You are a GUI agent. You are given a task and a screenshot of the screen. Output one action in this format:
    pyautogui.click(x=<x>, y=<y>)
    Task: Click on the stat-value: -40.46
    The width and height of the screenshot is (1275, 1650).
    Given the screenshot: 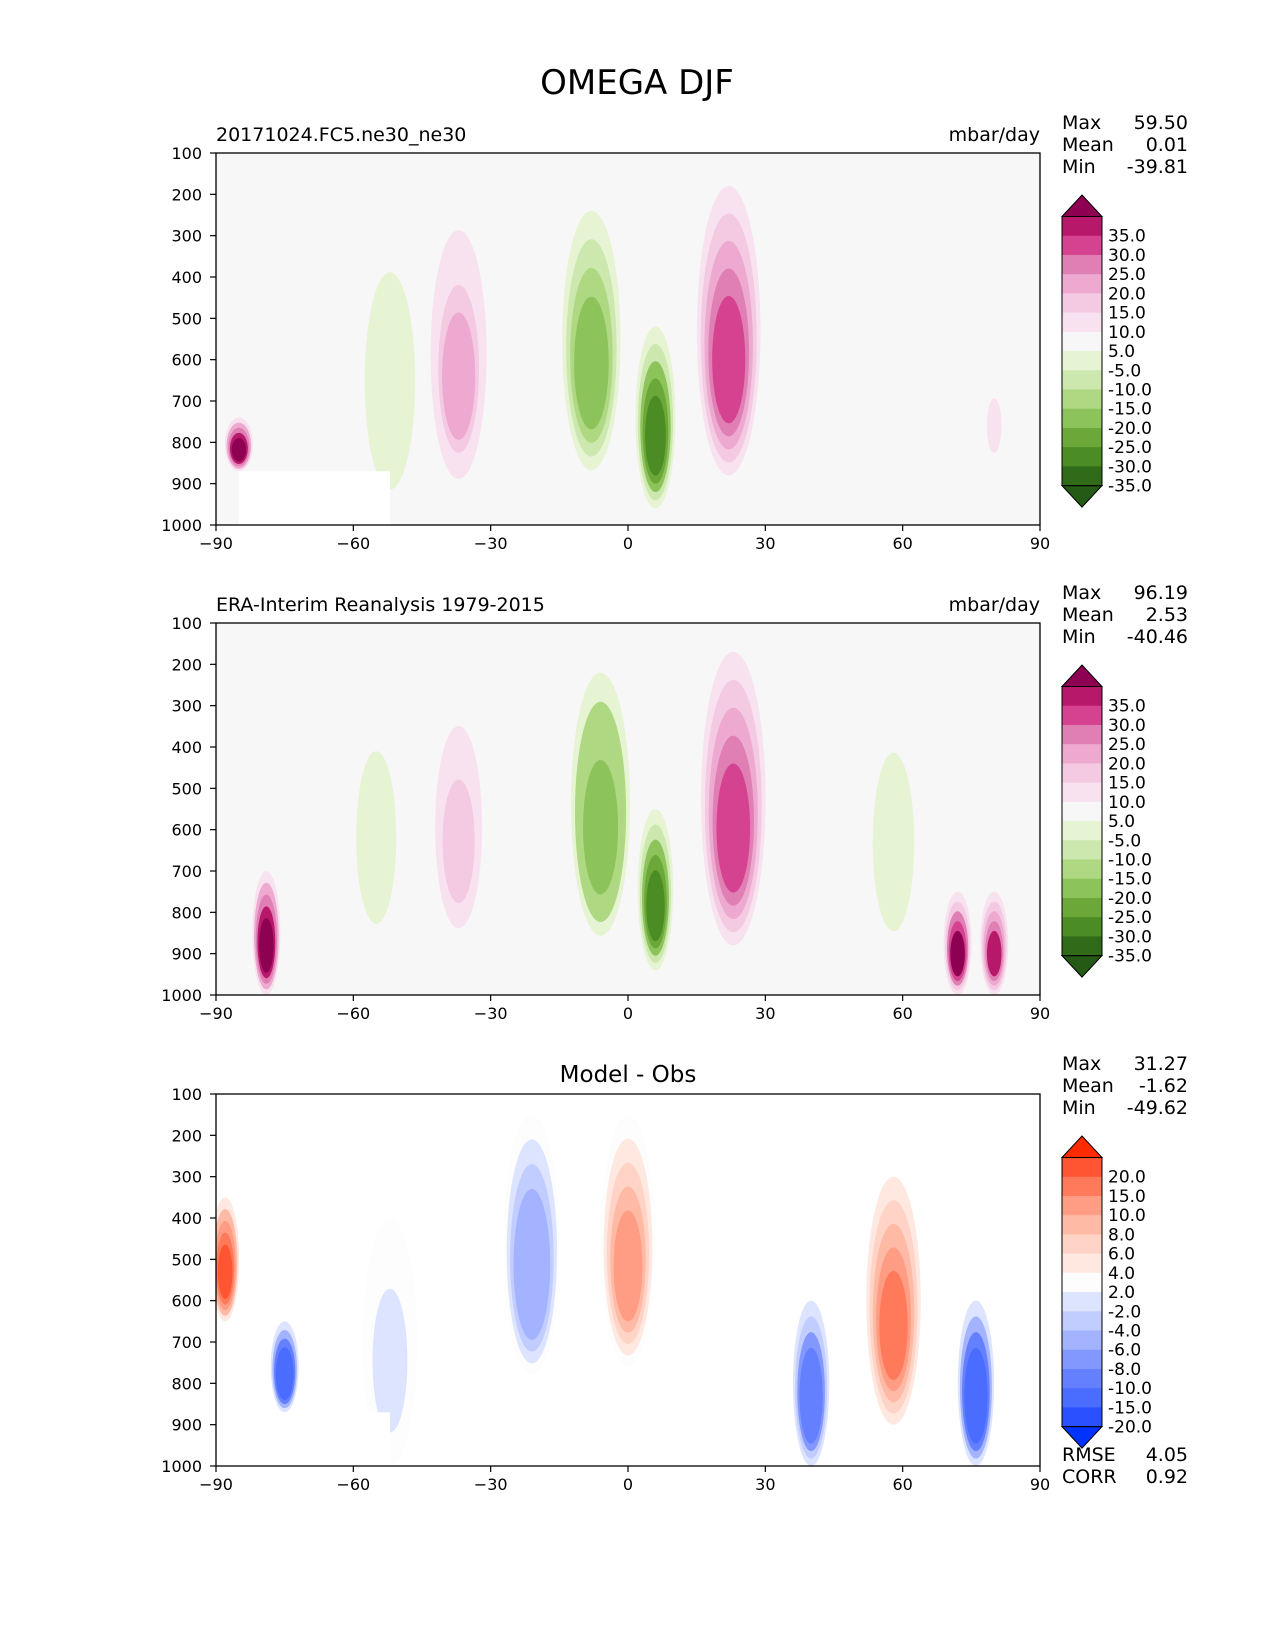 What is the action you would take?
    pyautogui.click(x=1157, y=637)
    